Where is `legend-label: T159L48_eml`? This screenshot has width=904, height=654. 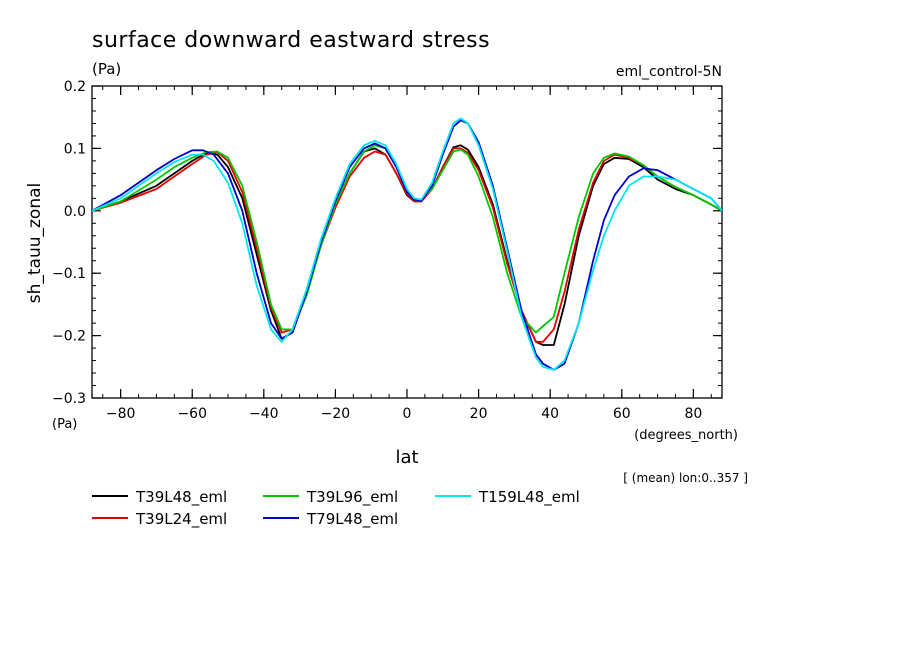
legend-label: T159L48_eml is located at coordinates (529, 497).